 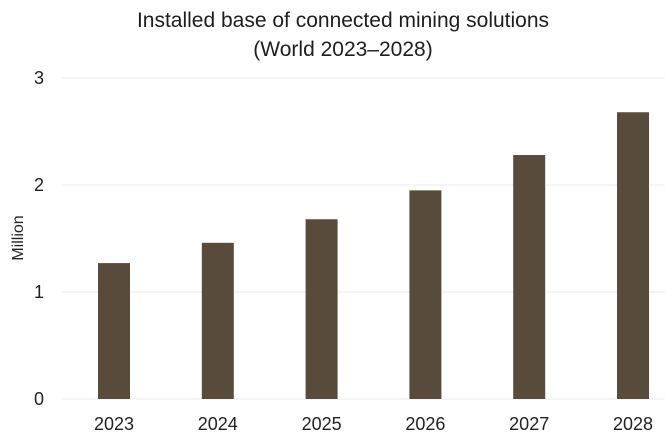 What do you see at coordinates (373, 424) in the screenshot?
I see `x-tick-labels: 2023 2024 2025 2026 2027 2028` at bounding box center [373, 424].